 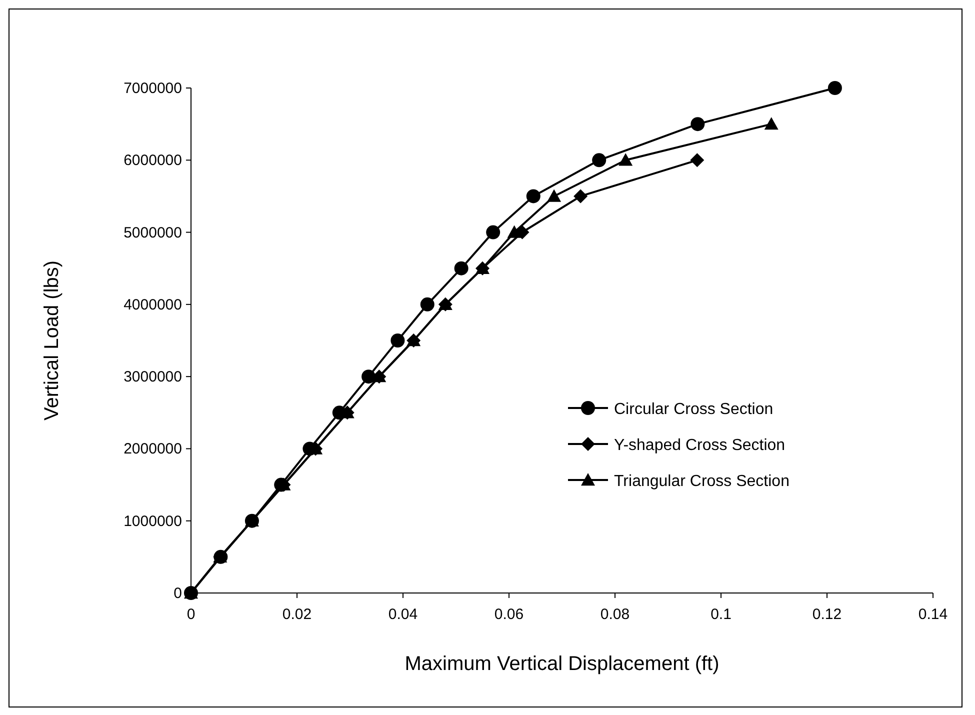 I want to click on legend-label: Triangular Cross Section, so click(x=702, y=481).